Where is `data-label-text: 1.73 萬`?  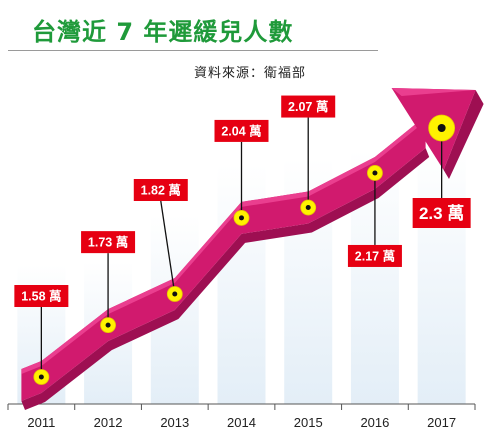
data-label-text: 1.73 萬 is located at coordinates (108, 242).